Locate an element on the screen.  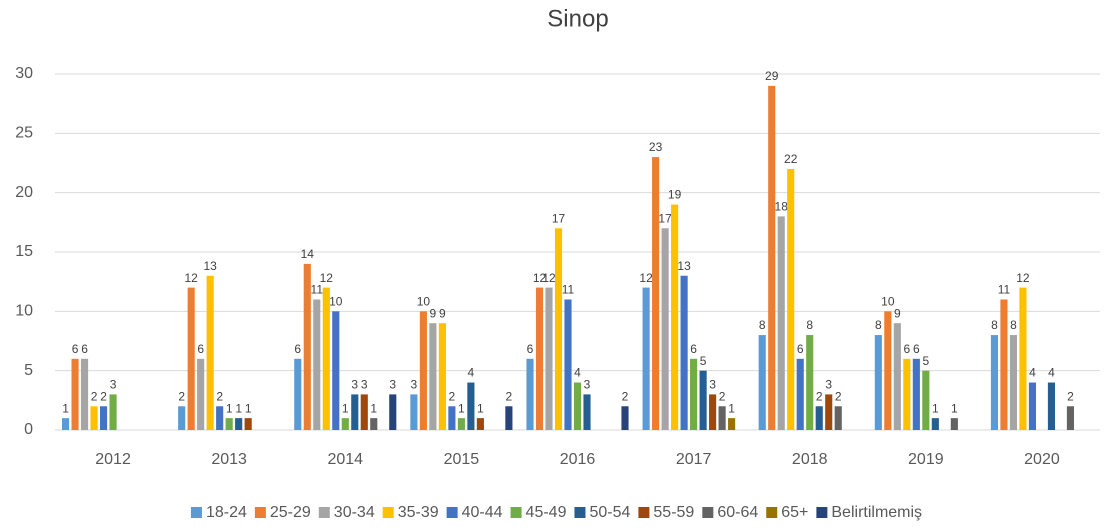
legend-label: Belirtilmemiş is located at coordinates (876, 512).